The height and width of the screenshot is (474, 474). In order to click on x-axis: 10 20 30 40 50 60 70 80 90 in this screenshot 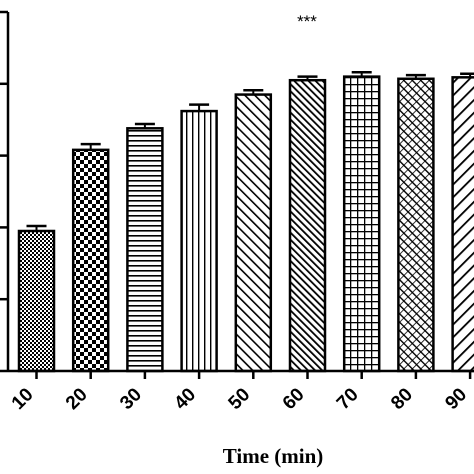, I will do `click(241, 391)`.